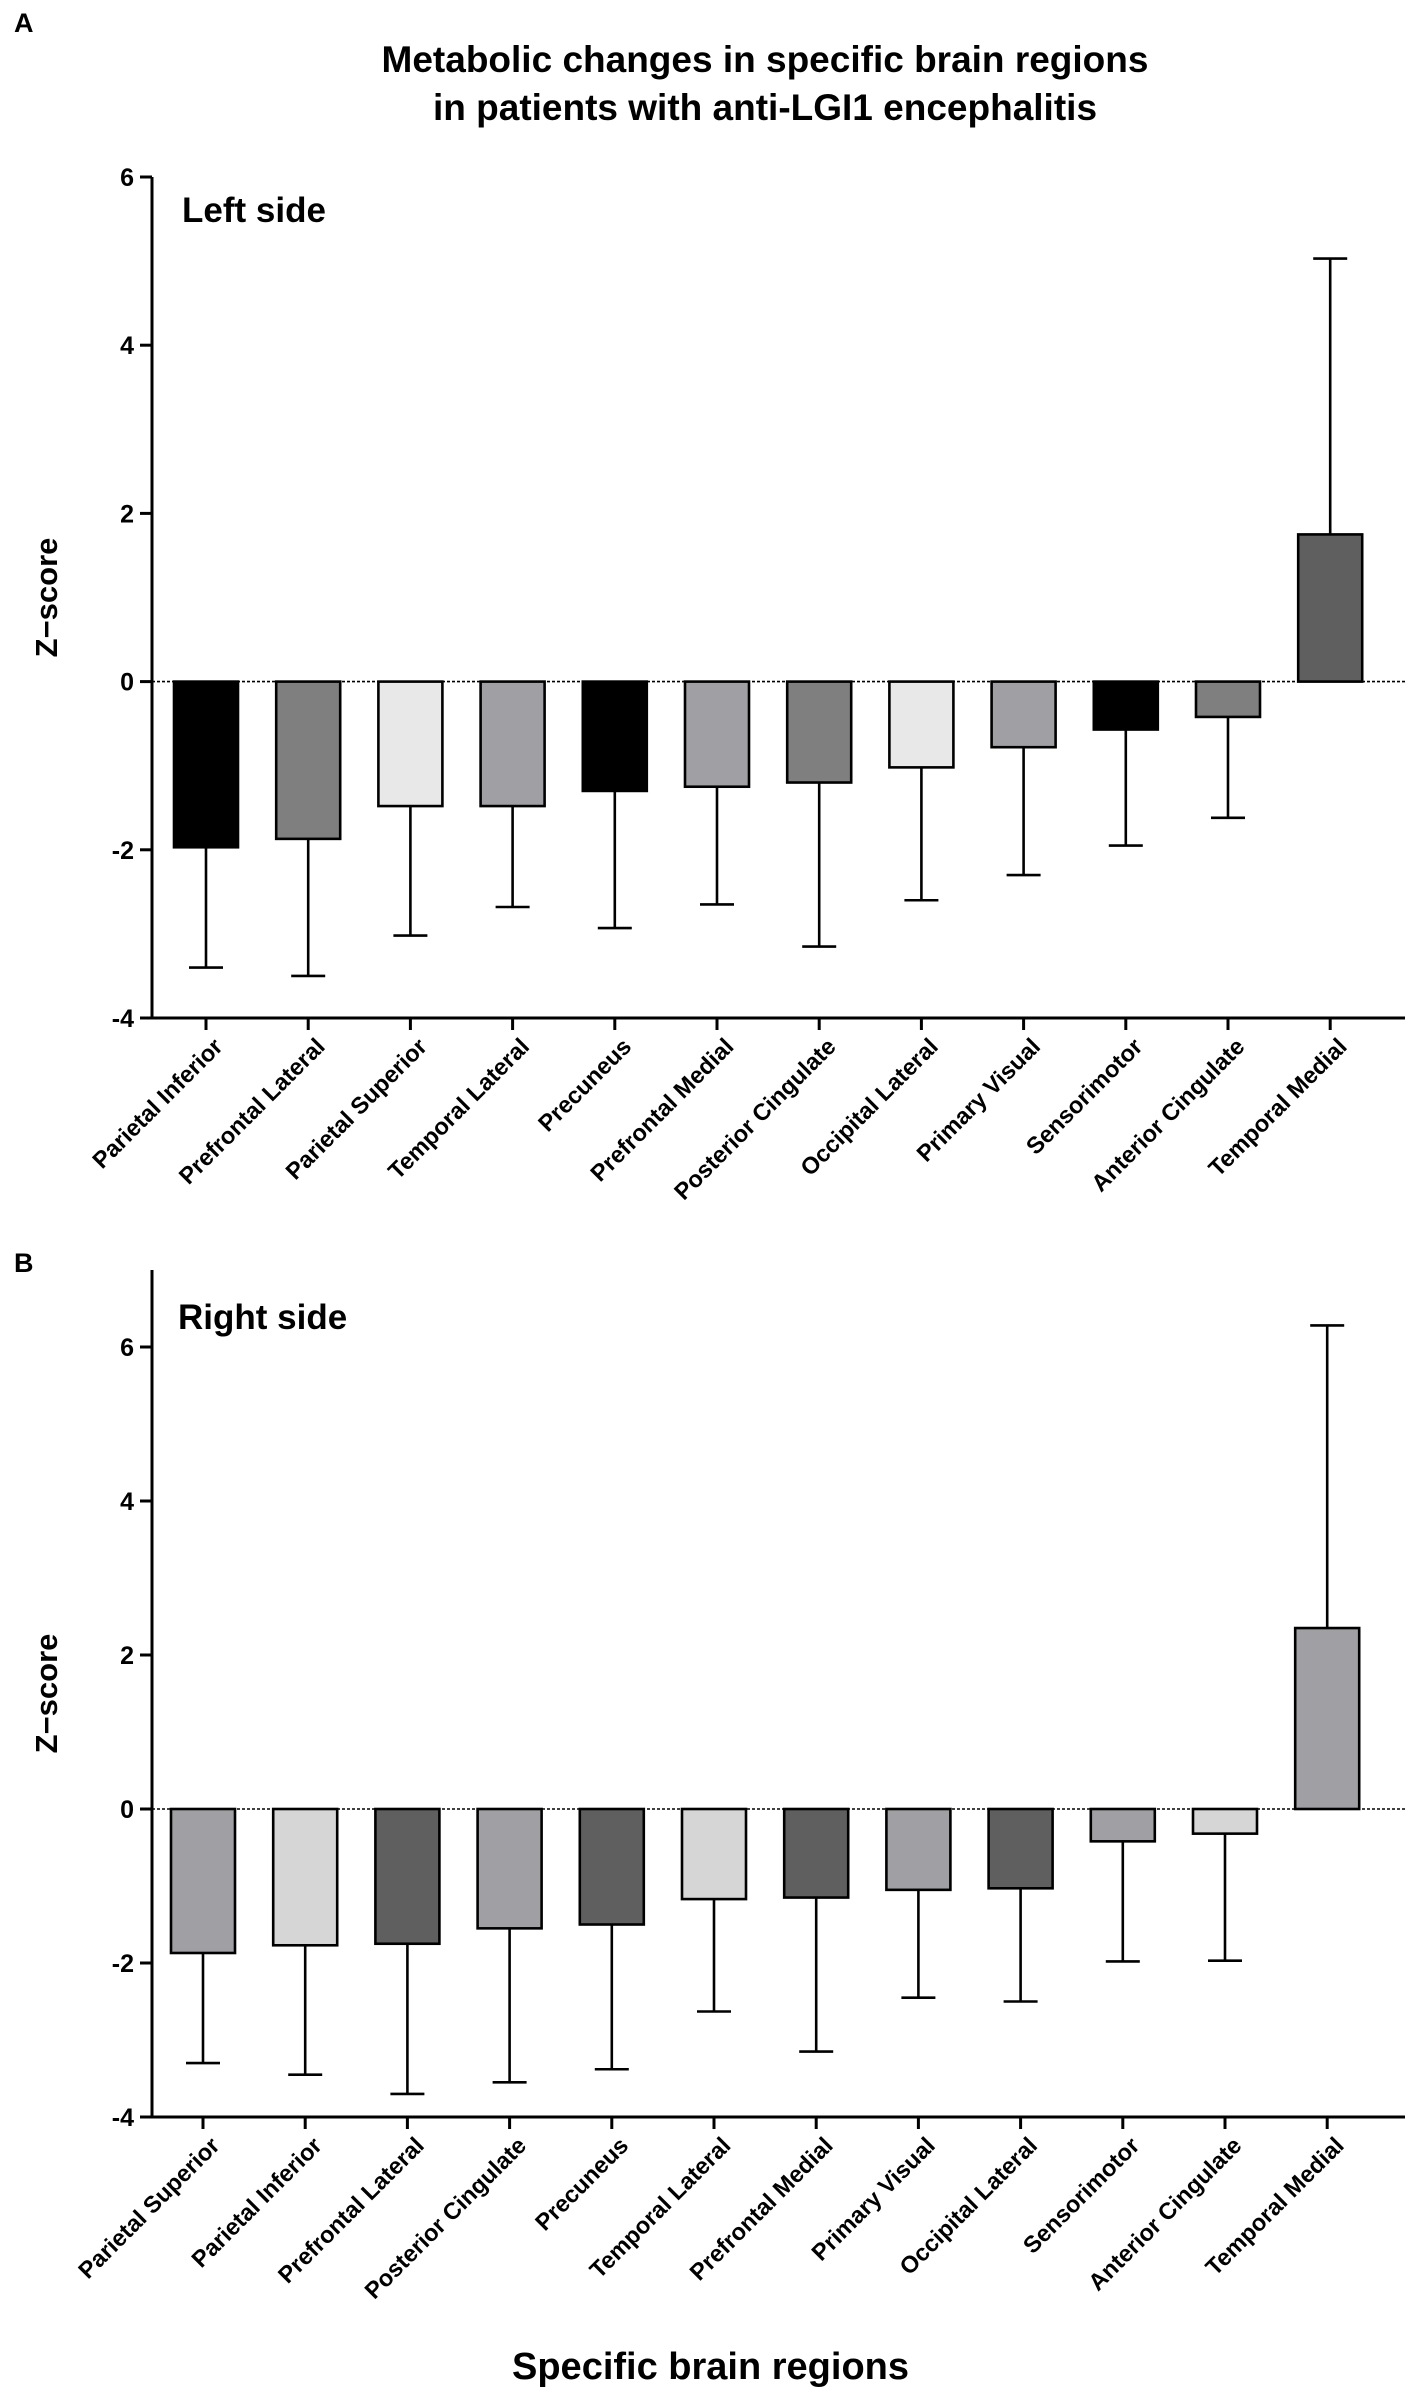 The width and height of the screenshot is (1421, 2408). Describe the element at coordinates (262, 1317) in the screenshot. I see `panel-title: Right side` at that location.